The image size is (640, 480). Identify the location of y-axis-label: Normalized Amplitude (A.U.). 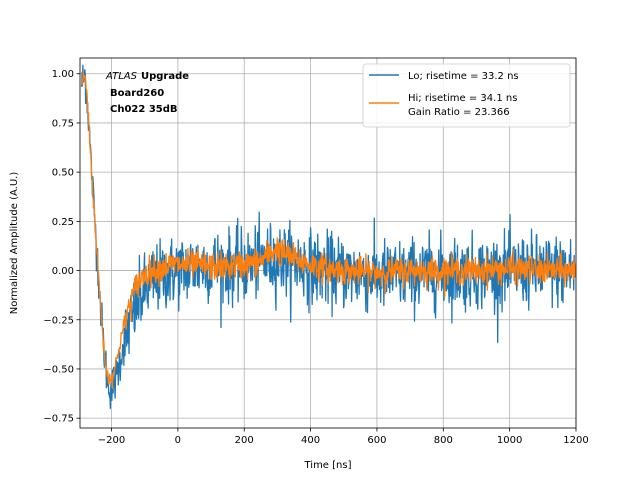
(14, 243).